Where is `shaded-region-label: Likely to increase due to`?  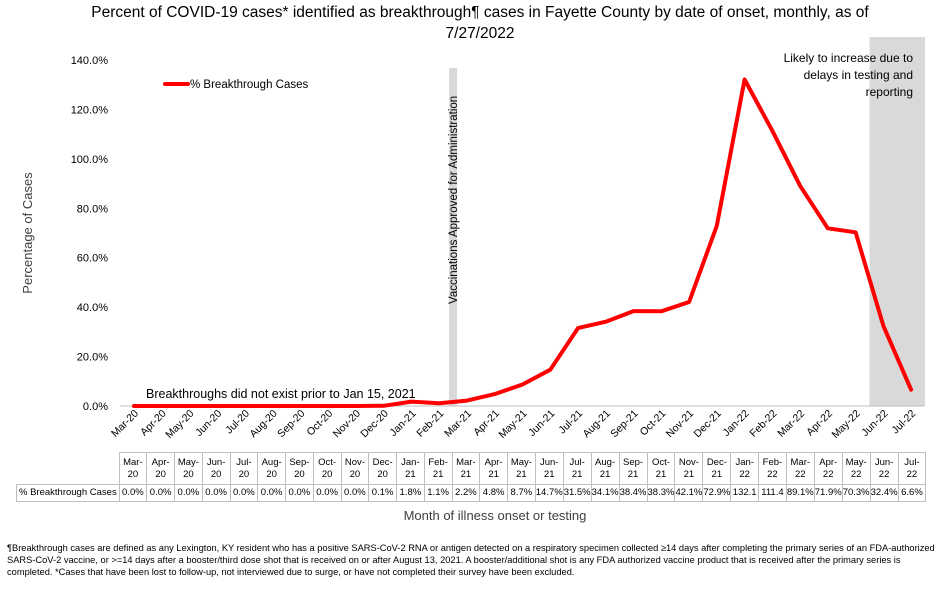
shaded-region-label: Likely to increase due to is located at coordinates (849, 58).